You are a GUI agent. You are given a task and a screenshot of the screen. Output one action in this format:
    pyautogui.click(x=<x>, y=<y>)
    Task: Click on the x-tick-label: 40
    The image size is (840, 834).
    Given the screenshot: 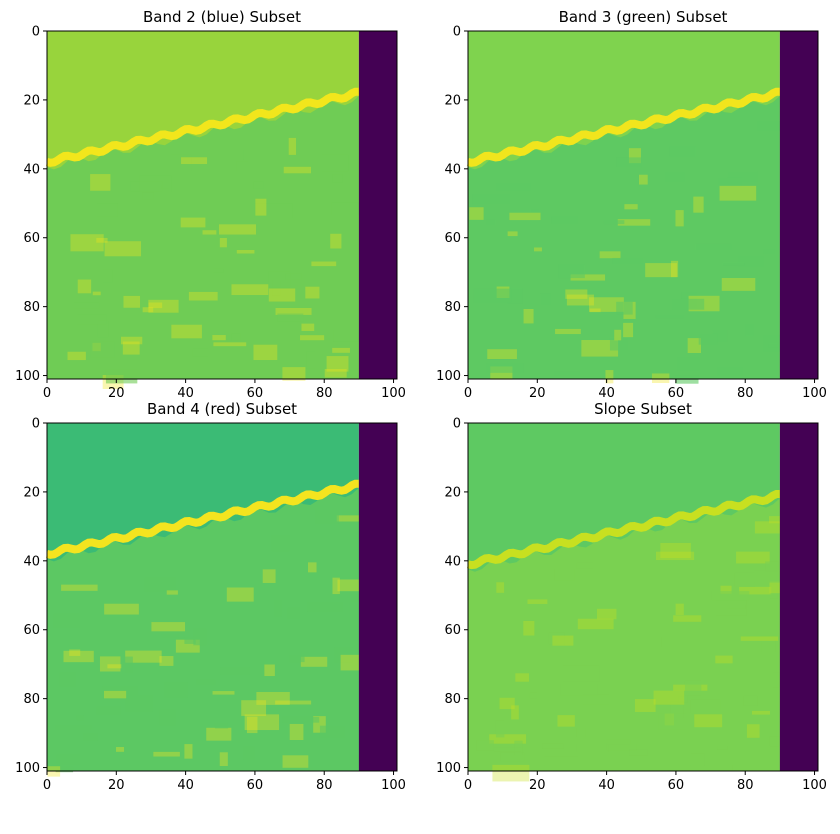 What is the action you would take?
    pyautogui.click(x=606, y=393)
    